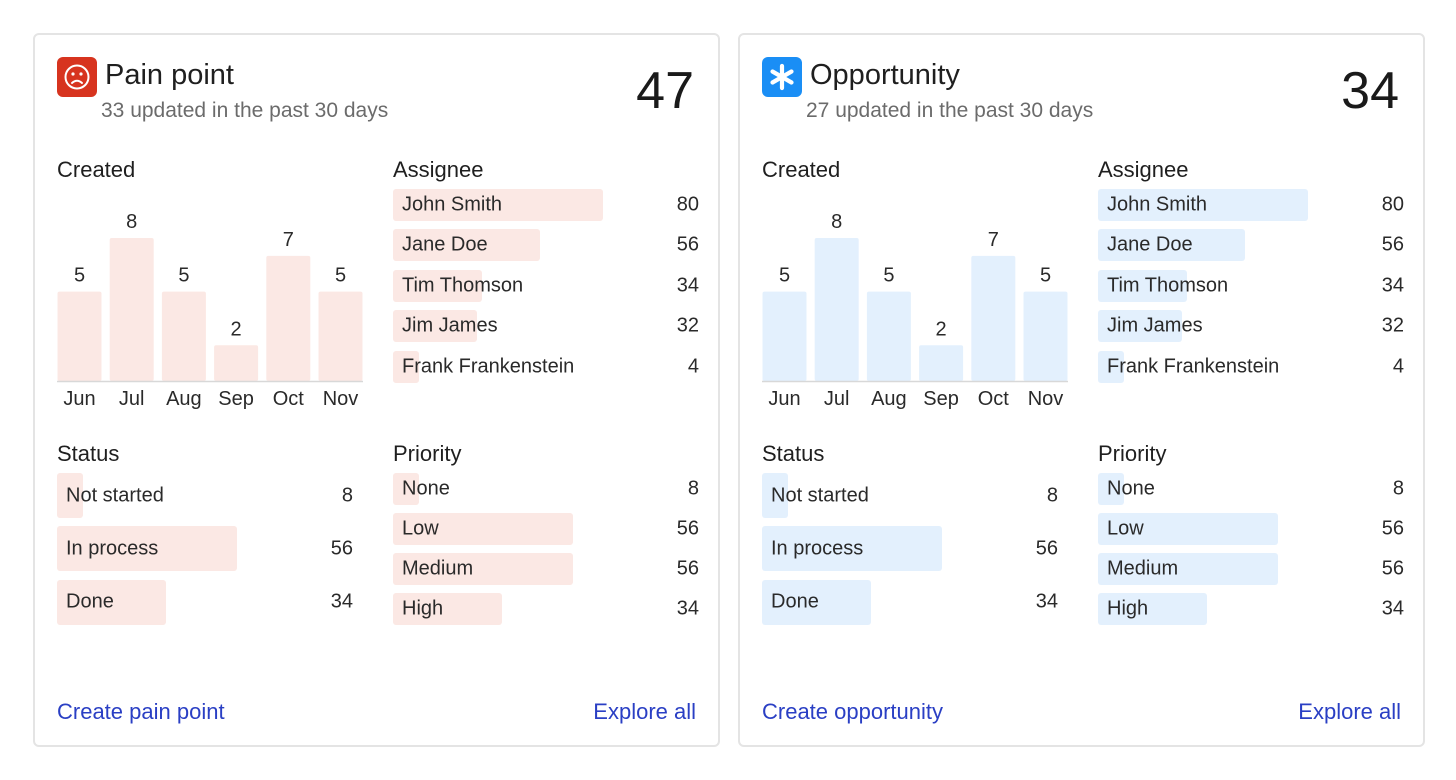 This screenshot has height=780, width=1456. I want to click on assignee-label: John Smith, so click(1157, 204).